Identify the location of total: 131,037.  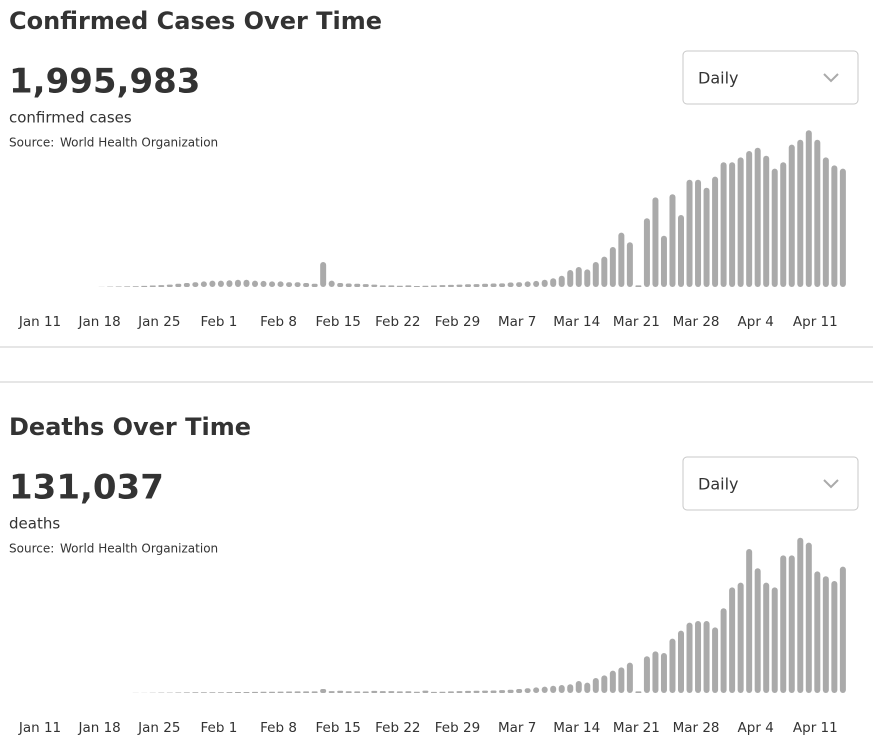
(86, 488).